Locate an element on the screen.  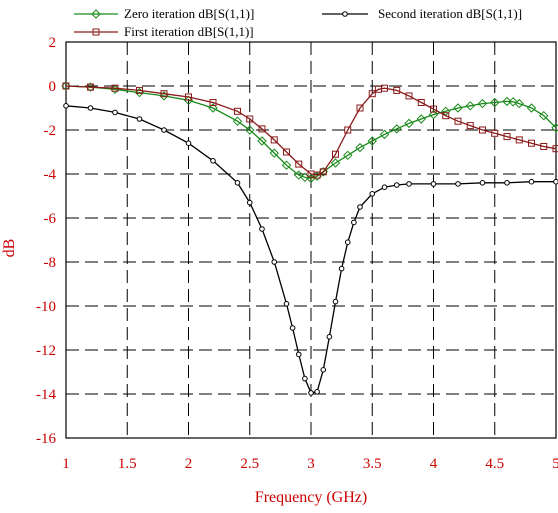
y-tick-label: -4 is located at coordinates (50, 175).